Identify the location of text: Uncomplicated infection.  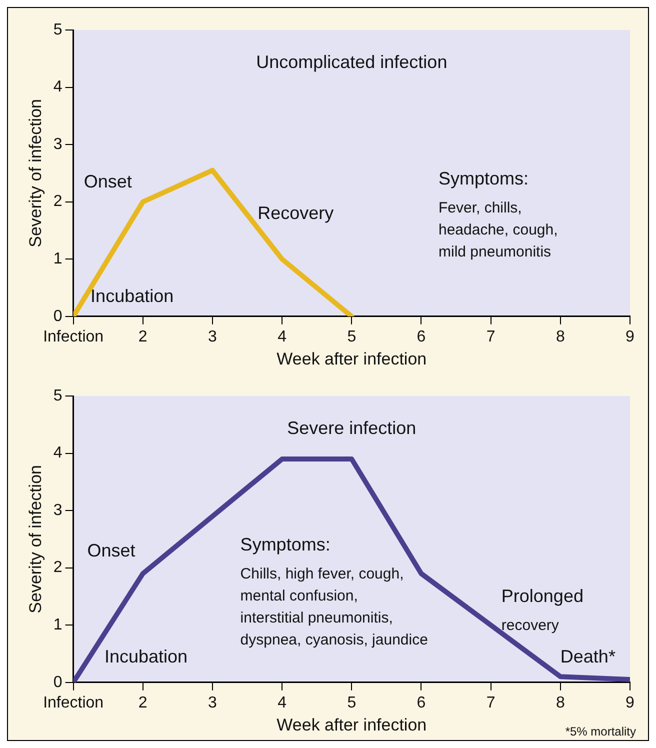
(352, 62).